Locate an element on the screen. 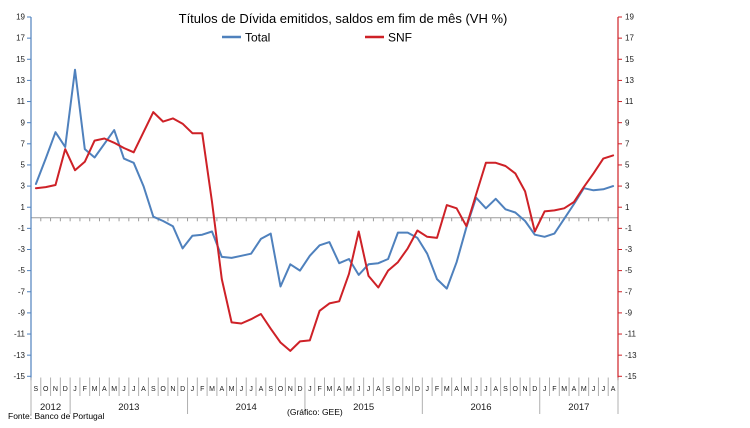 The height and width of the screenshot is (428, 750). left-y-axis-label: -7 is located at coordinates (22, 291).